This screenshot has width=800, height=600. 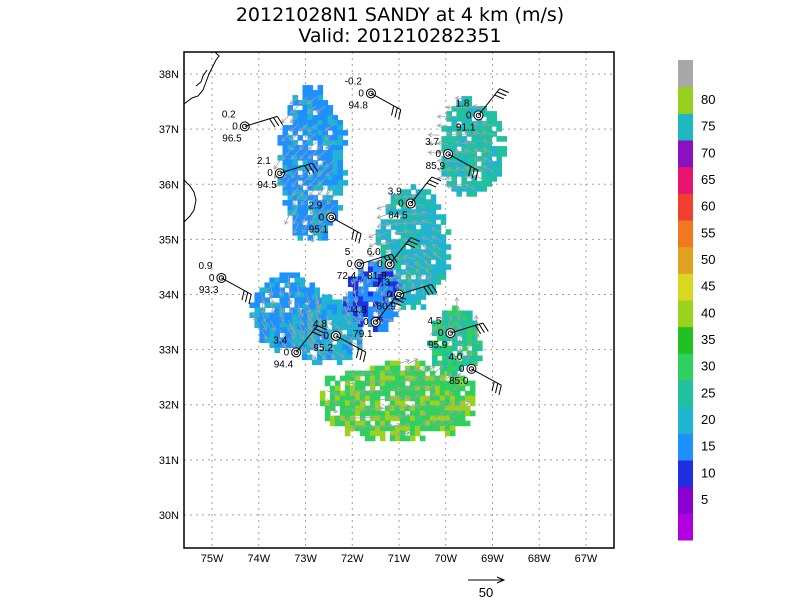 What do you see at coordinates (304, 169) in the screenshot?
I see `wind-vectors-north-band` at bounding box center [304, 169].